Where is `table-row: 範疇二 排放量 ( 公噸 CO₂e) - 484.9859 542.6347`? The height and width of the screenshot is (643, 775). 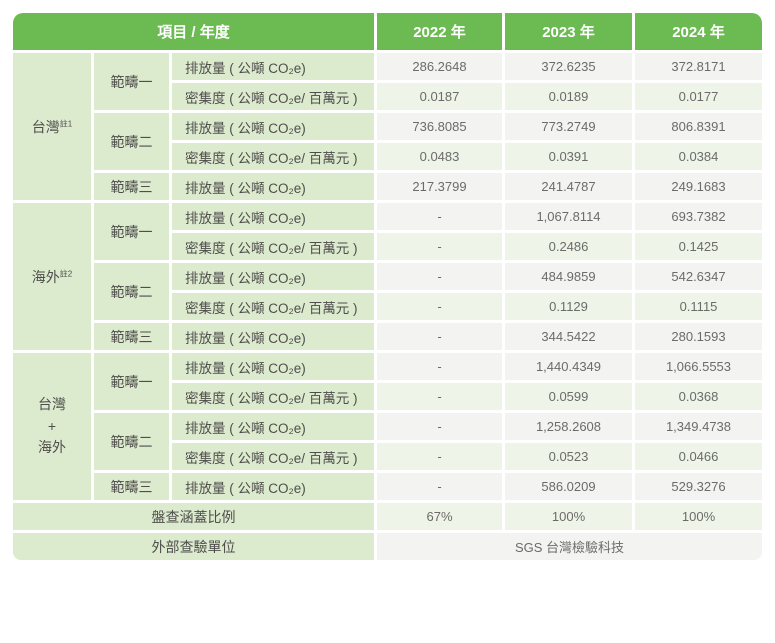
table-row: 範疇二 排放量 ( 公噸 CO₂e) - 484.9859 542.6347 is located at coordinates (387, 291).